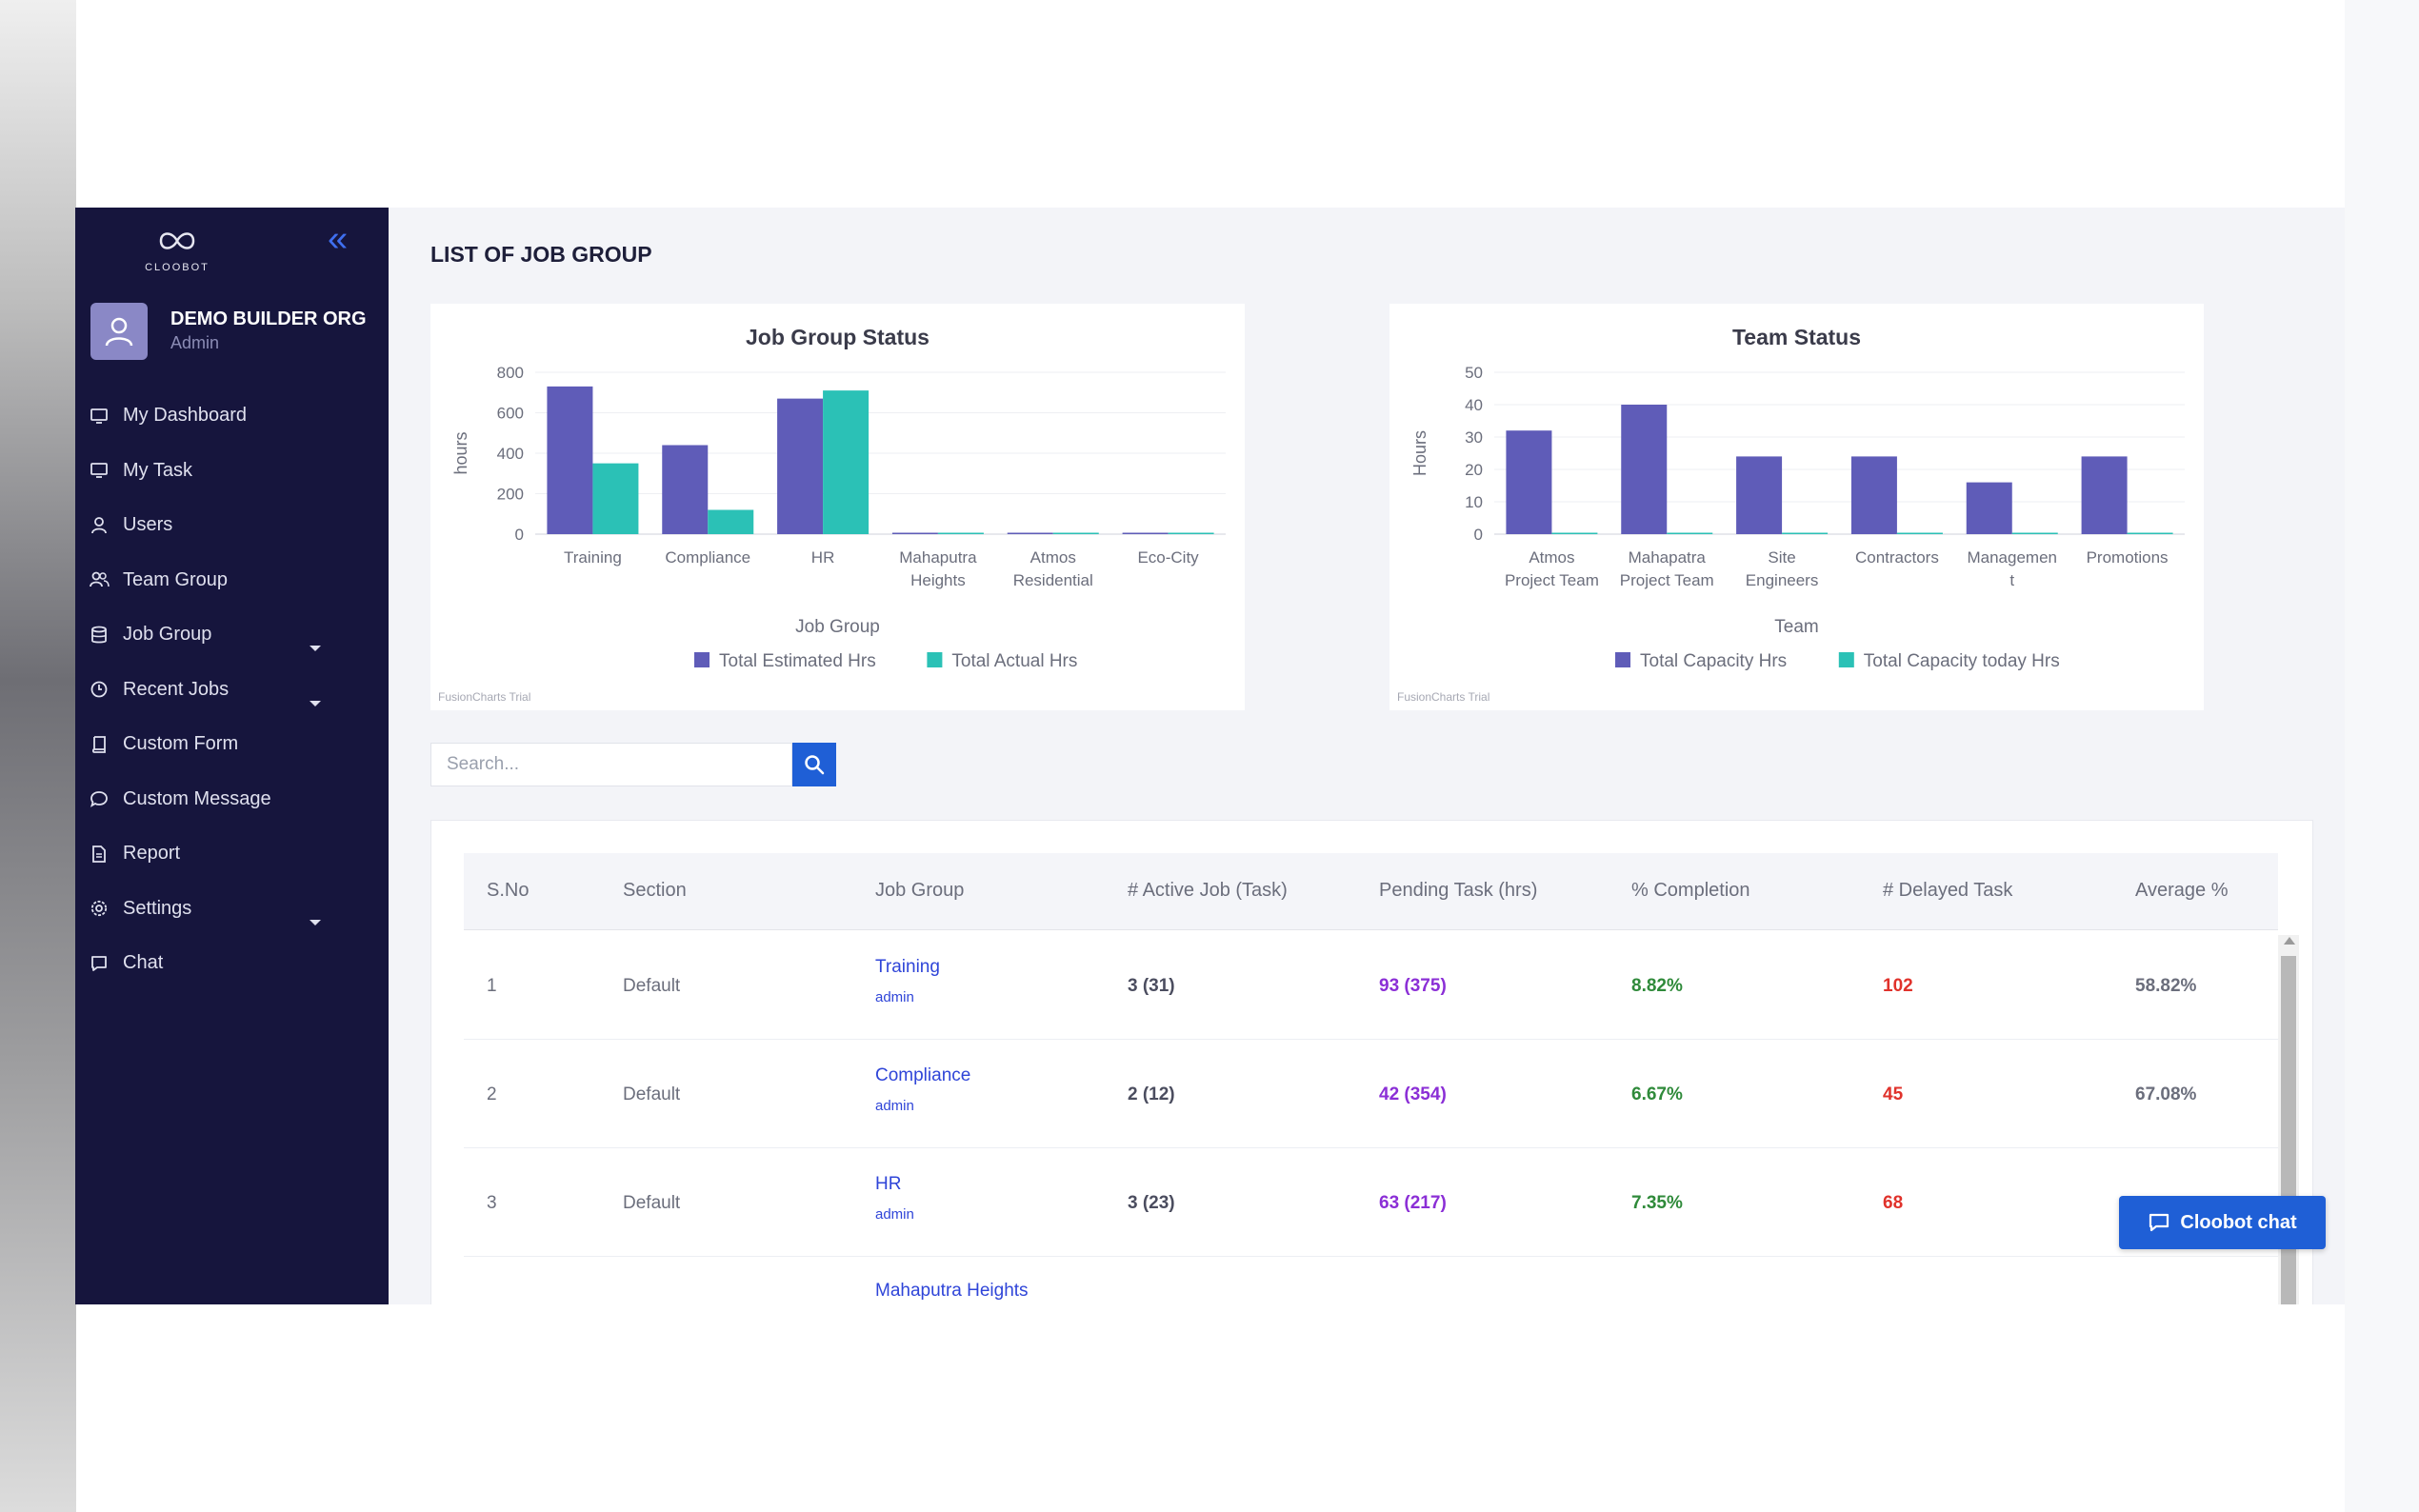  I want to click on chart-credit: FusionCharts Trial, so click(484, 697).